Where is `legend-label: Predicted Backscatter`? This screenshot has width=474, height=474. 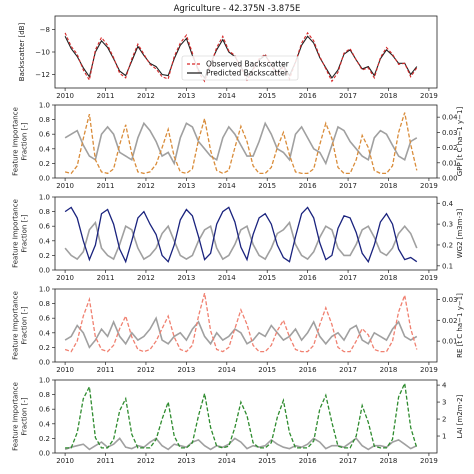
legend-label: Predicted Backscatter is located at coordinates (247, 73).